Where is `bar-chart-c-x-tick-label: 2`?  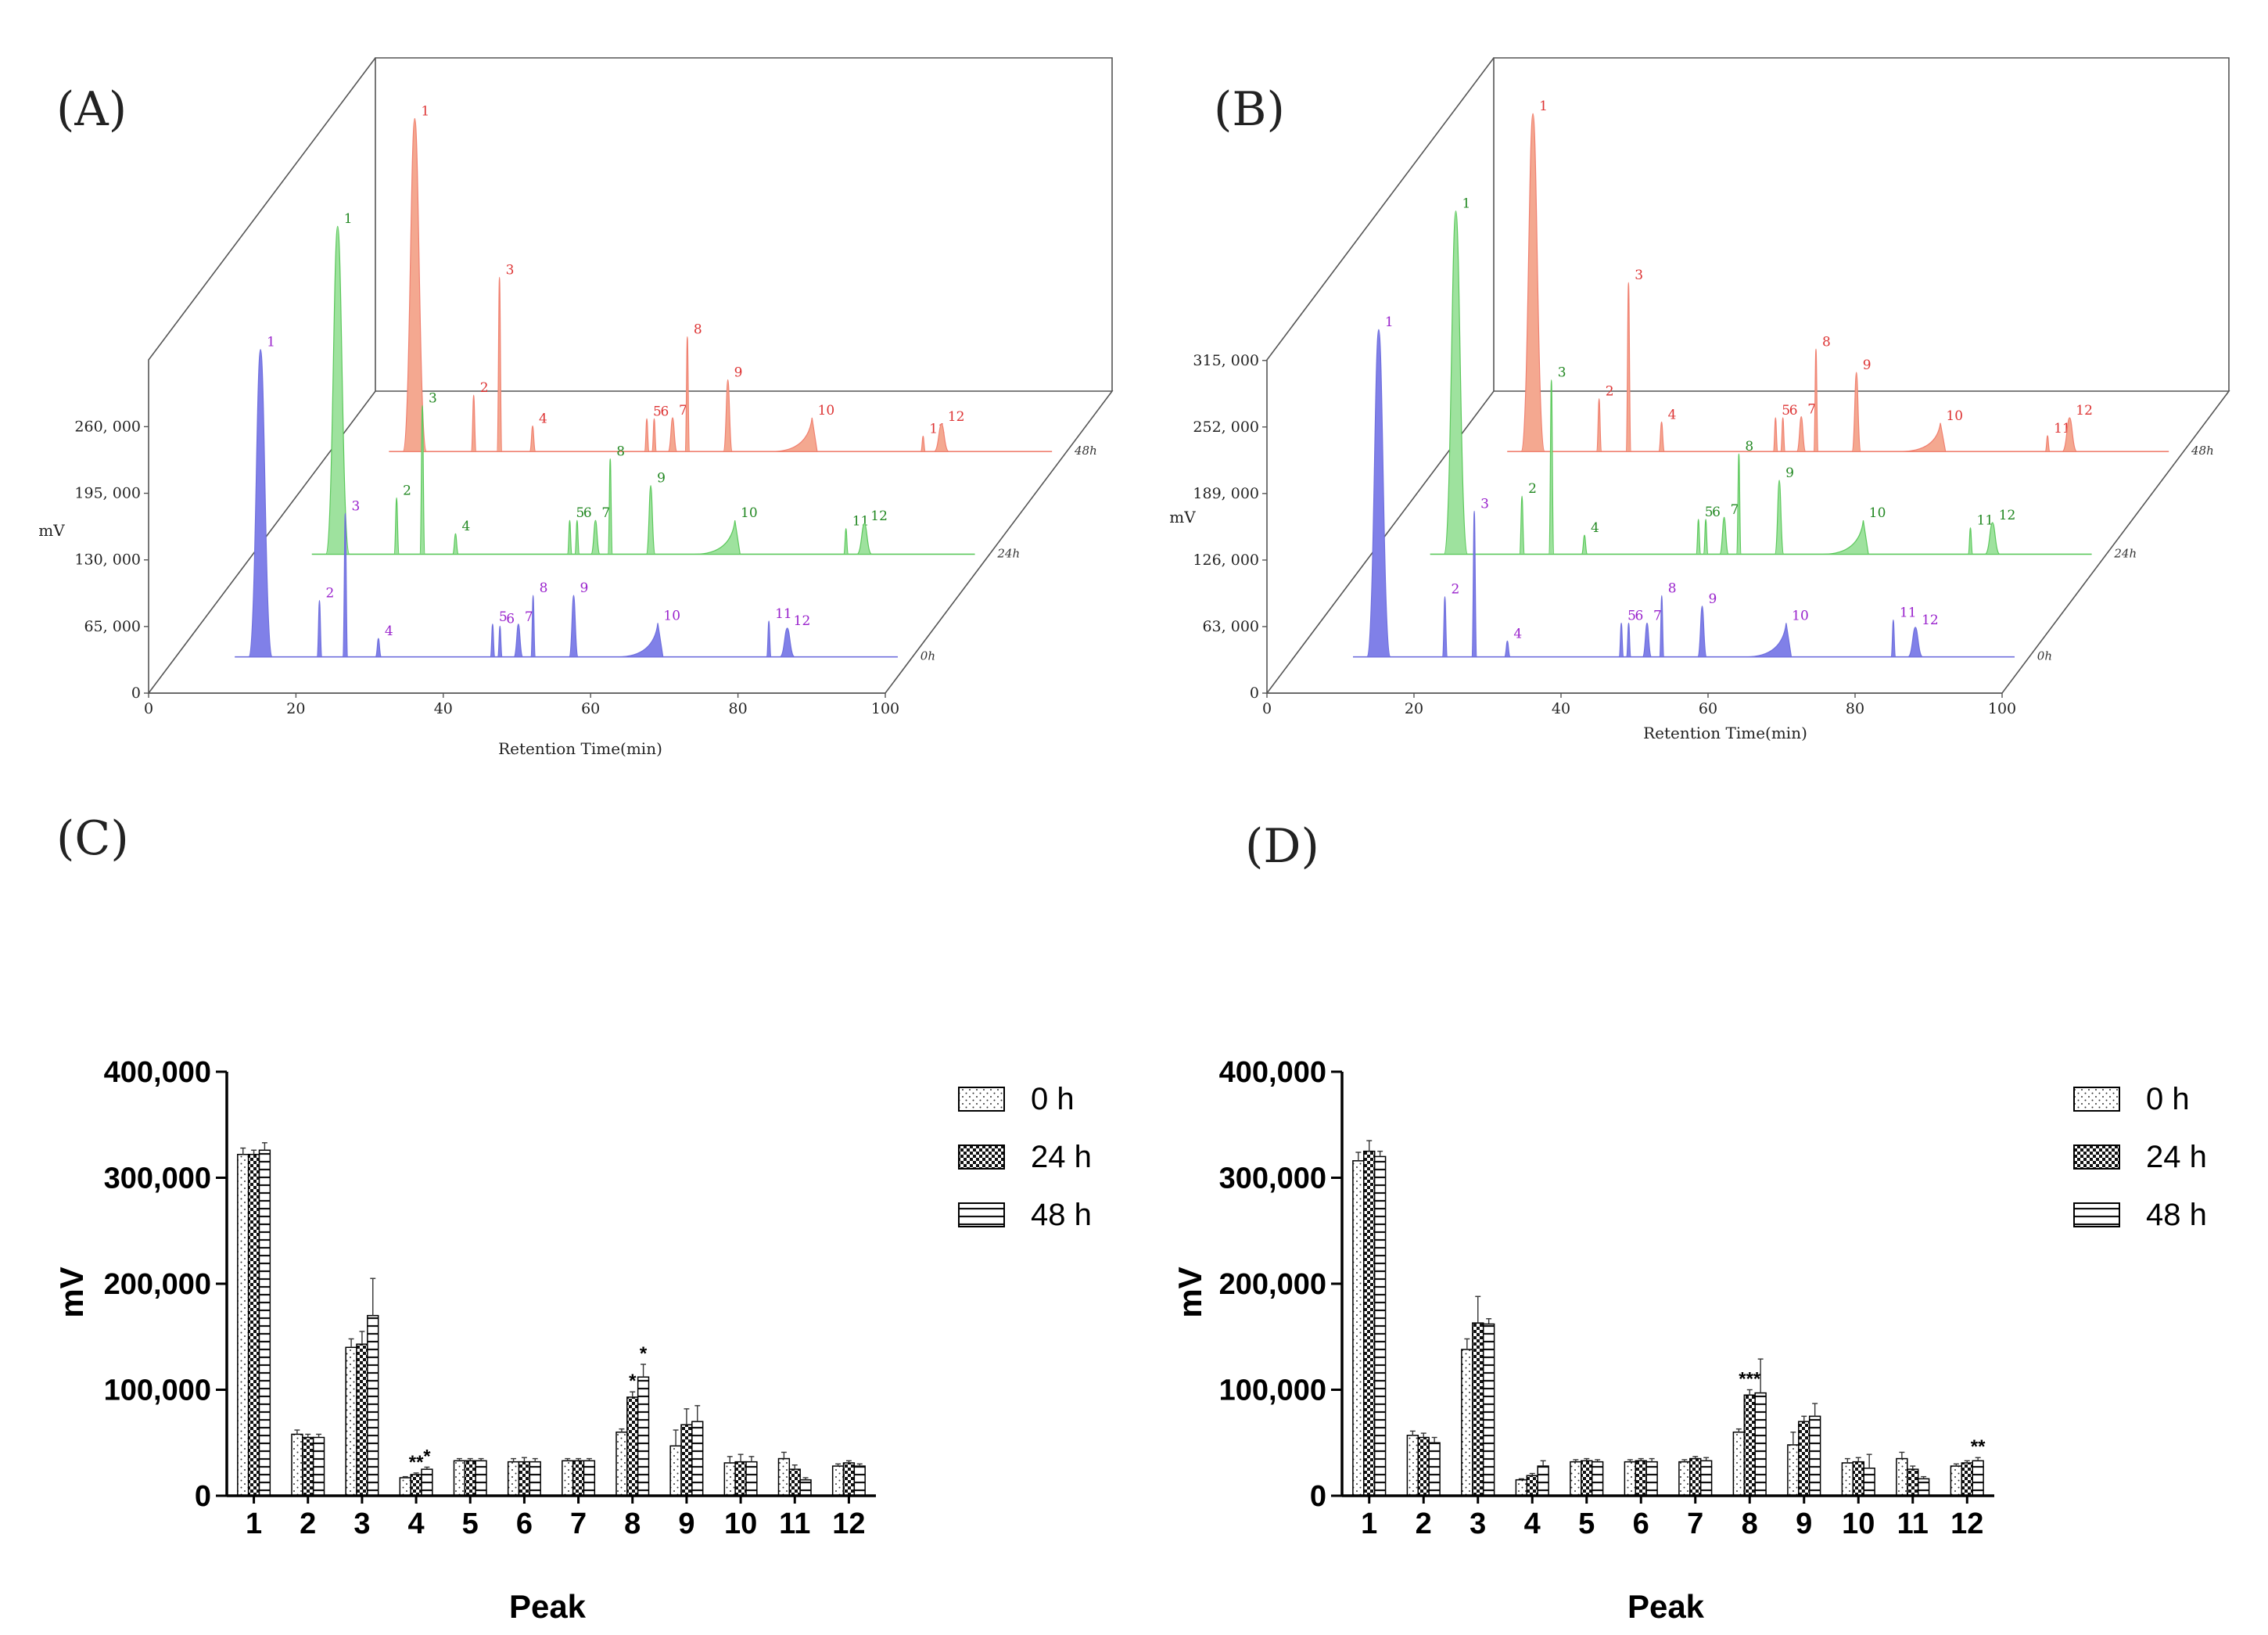 bar-chart-c-x-tick-label: 2 is located at coordinates (308, 1523).